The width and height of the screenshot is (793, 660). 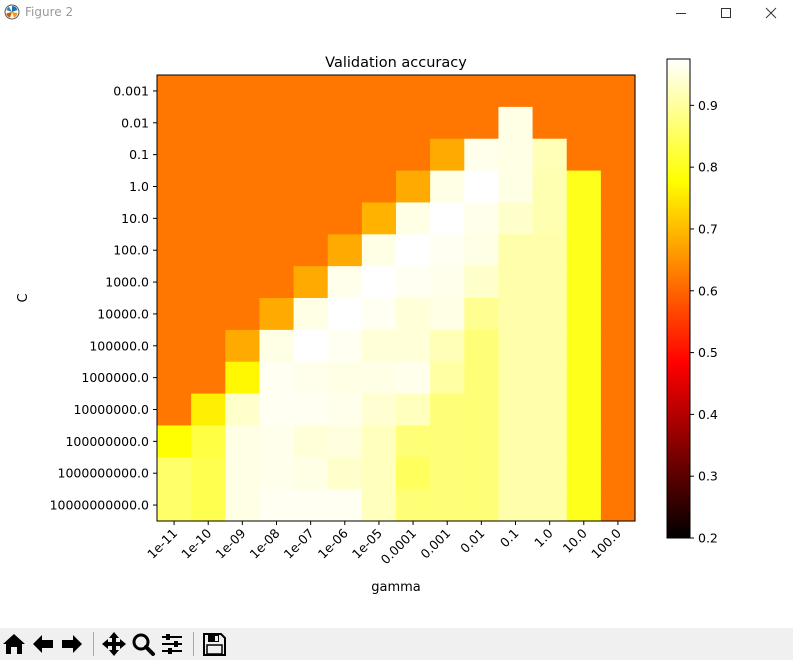 I want to click on x-tick-label: 10.0, so click(x=575, y=540).